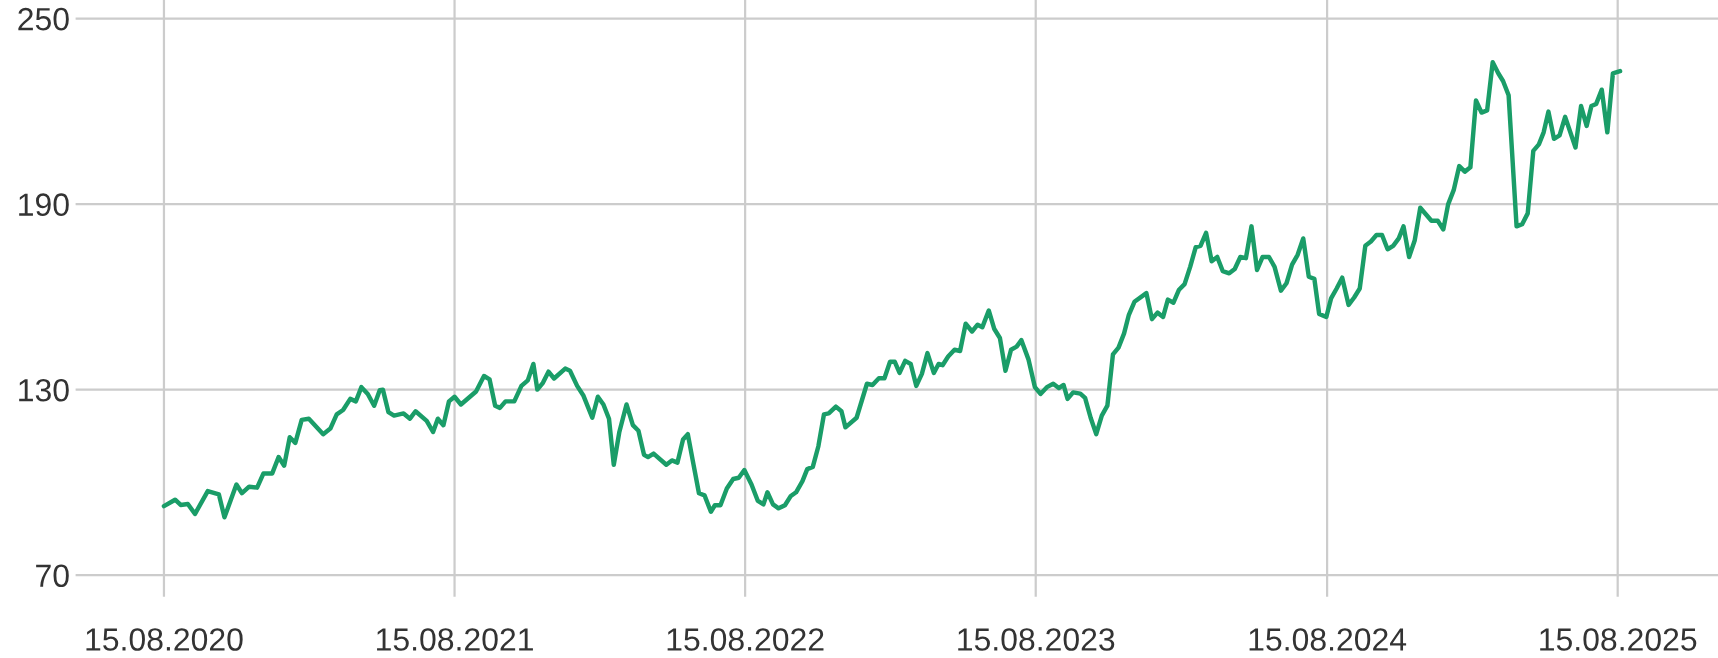 This screenshot has height=658, width=1718. What do you see at coordinates (455, 639) in the screenshot?
I see `x-tick-label: 15.08.2021` at bounding box center [455, 639].